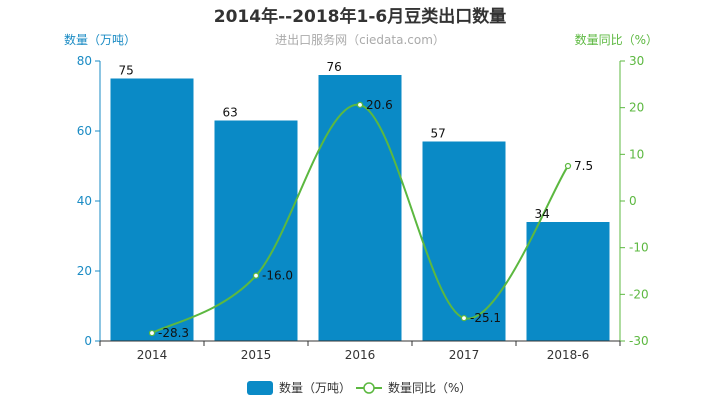 Image resolution: width=720 pixels, height=400 pixels. Describe the element at coordinates (616, 39) in the screenshot. I see `right-axis-name: 数量同比（%）` at that location.